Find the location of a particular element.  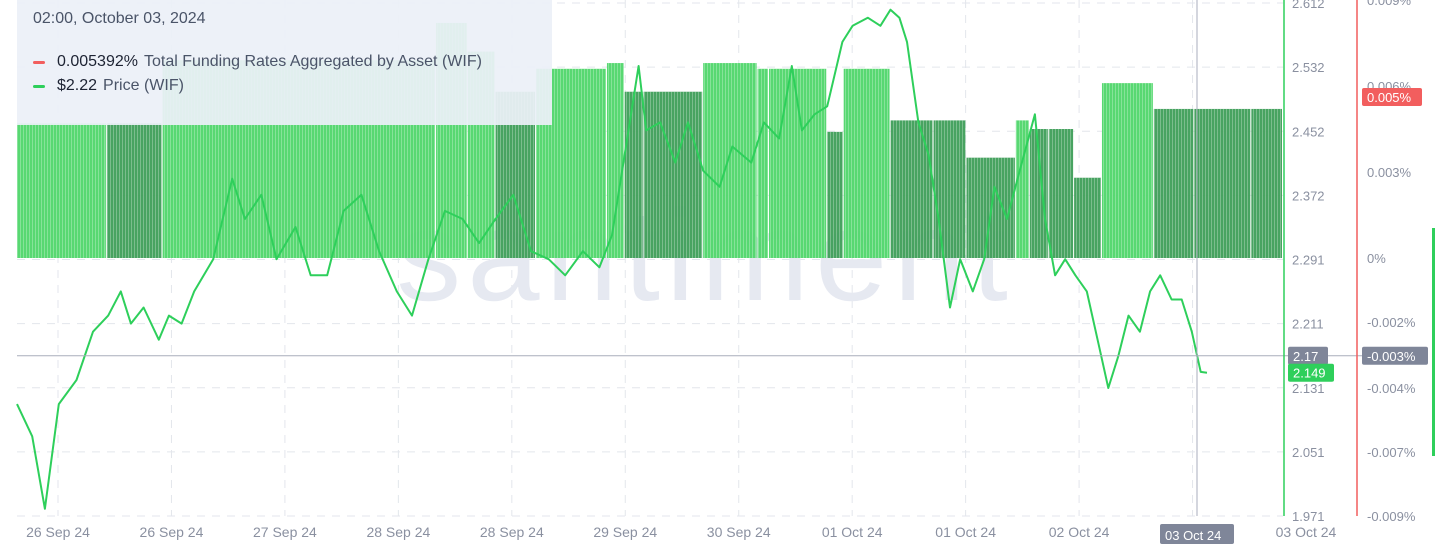

price-tick-label: 2.532 is located at coordinates (1308, 67).